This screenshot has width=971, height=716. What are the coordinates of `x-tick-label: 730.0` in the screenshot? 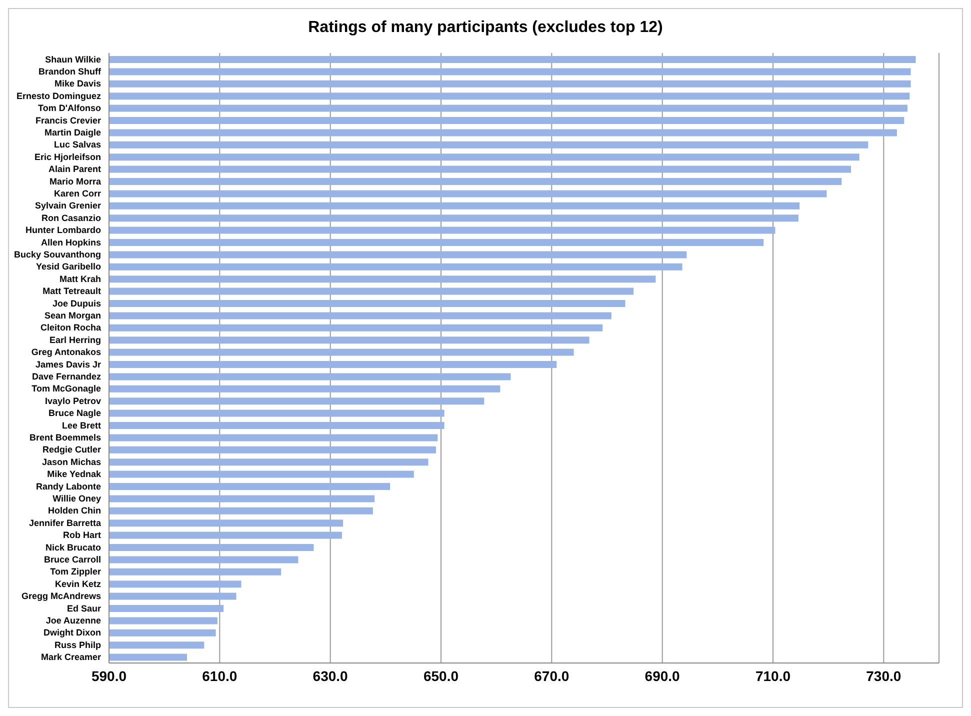 It's located at (884, 676).